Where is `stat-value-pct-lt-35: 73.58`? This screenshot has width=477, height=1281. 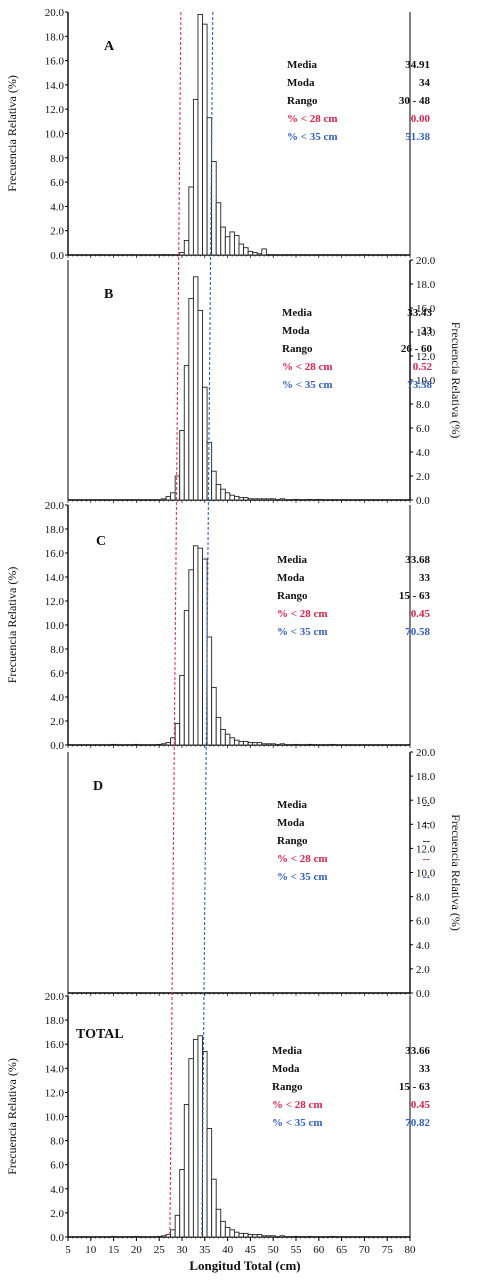 stat-value-pct-lt-35: 73.58 is located at coordinates (419, 385).